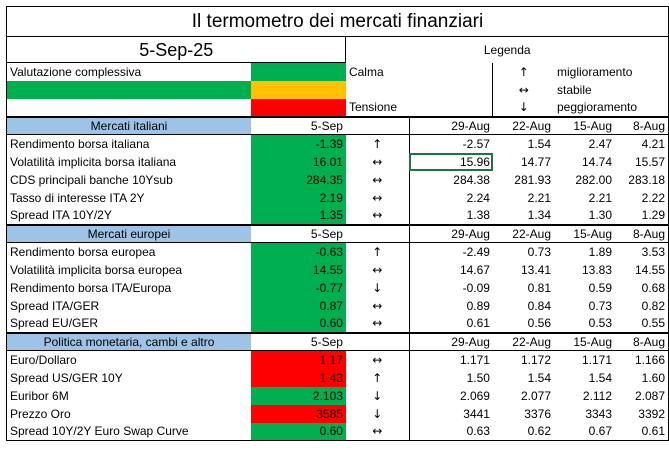 The image size is (669, 471). What do you see at coordinates (642, 179) in the screenshot?
I see `history-value: 283.18` at bounding box center [642, 179].